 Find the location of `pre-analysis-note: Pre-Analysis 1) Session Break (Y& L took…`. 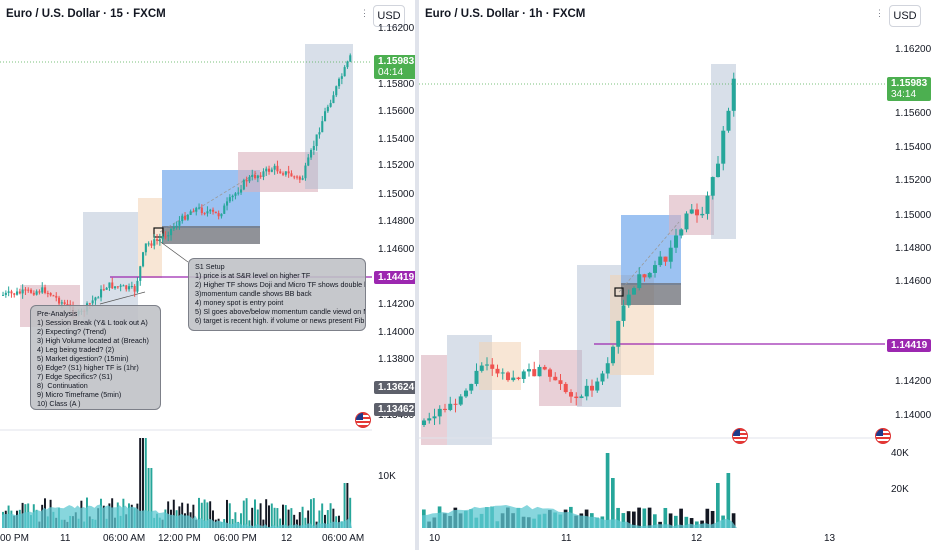

pre-analysis-note: Pre-Analysis 1) Session Break (Y& L took… is located at coordinates (95, 357).